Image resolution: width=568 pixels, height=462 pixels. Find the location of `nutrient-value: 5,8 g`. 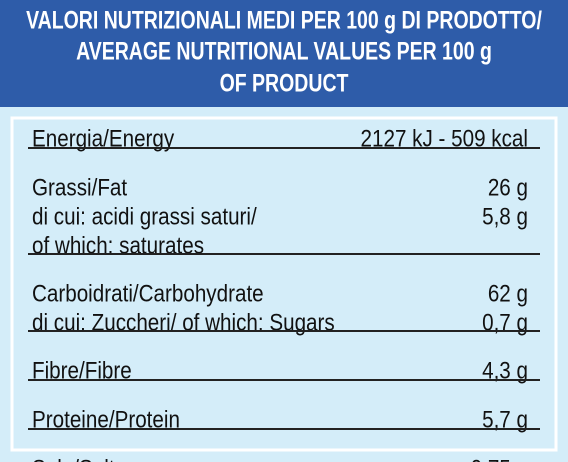

nutrient-value: 5,8 g is located at coordinates (505, 216).